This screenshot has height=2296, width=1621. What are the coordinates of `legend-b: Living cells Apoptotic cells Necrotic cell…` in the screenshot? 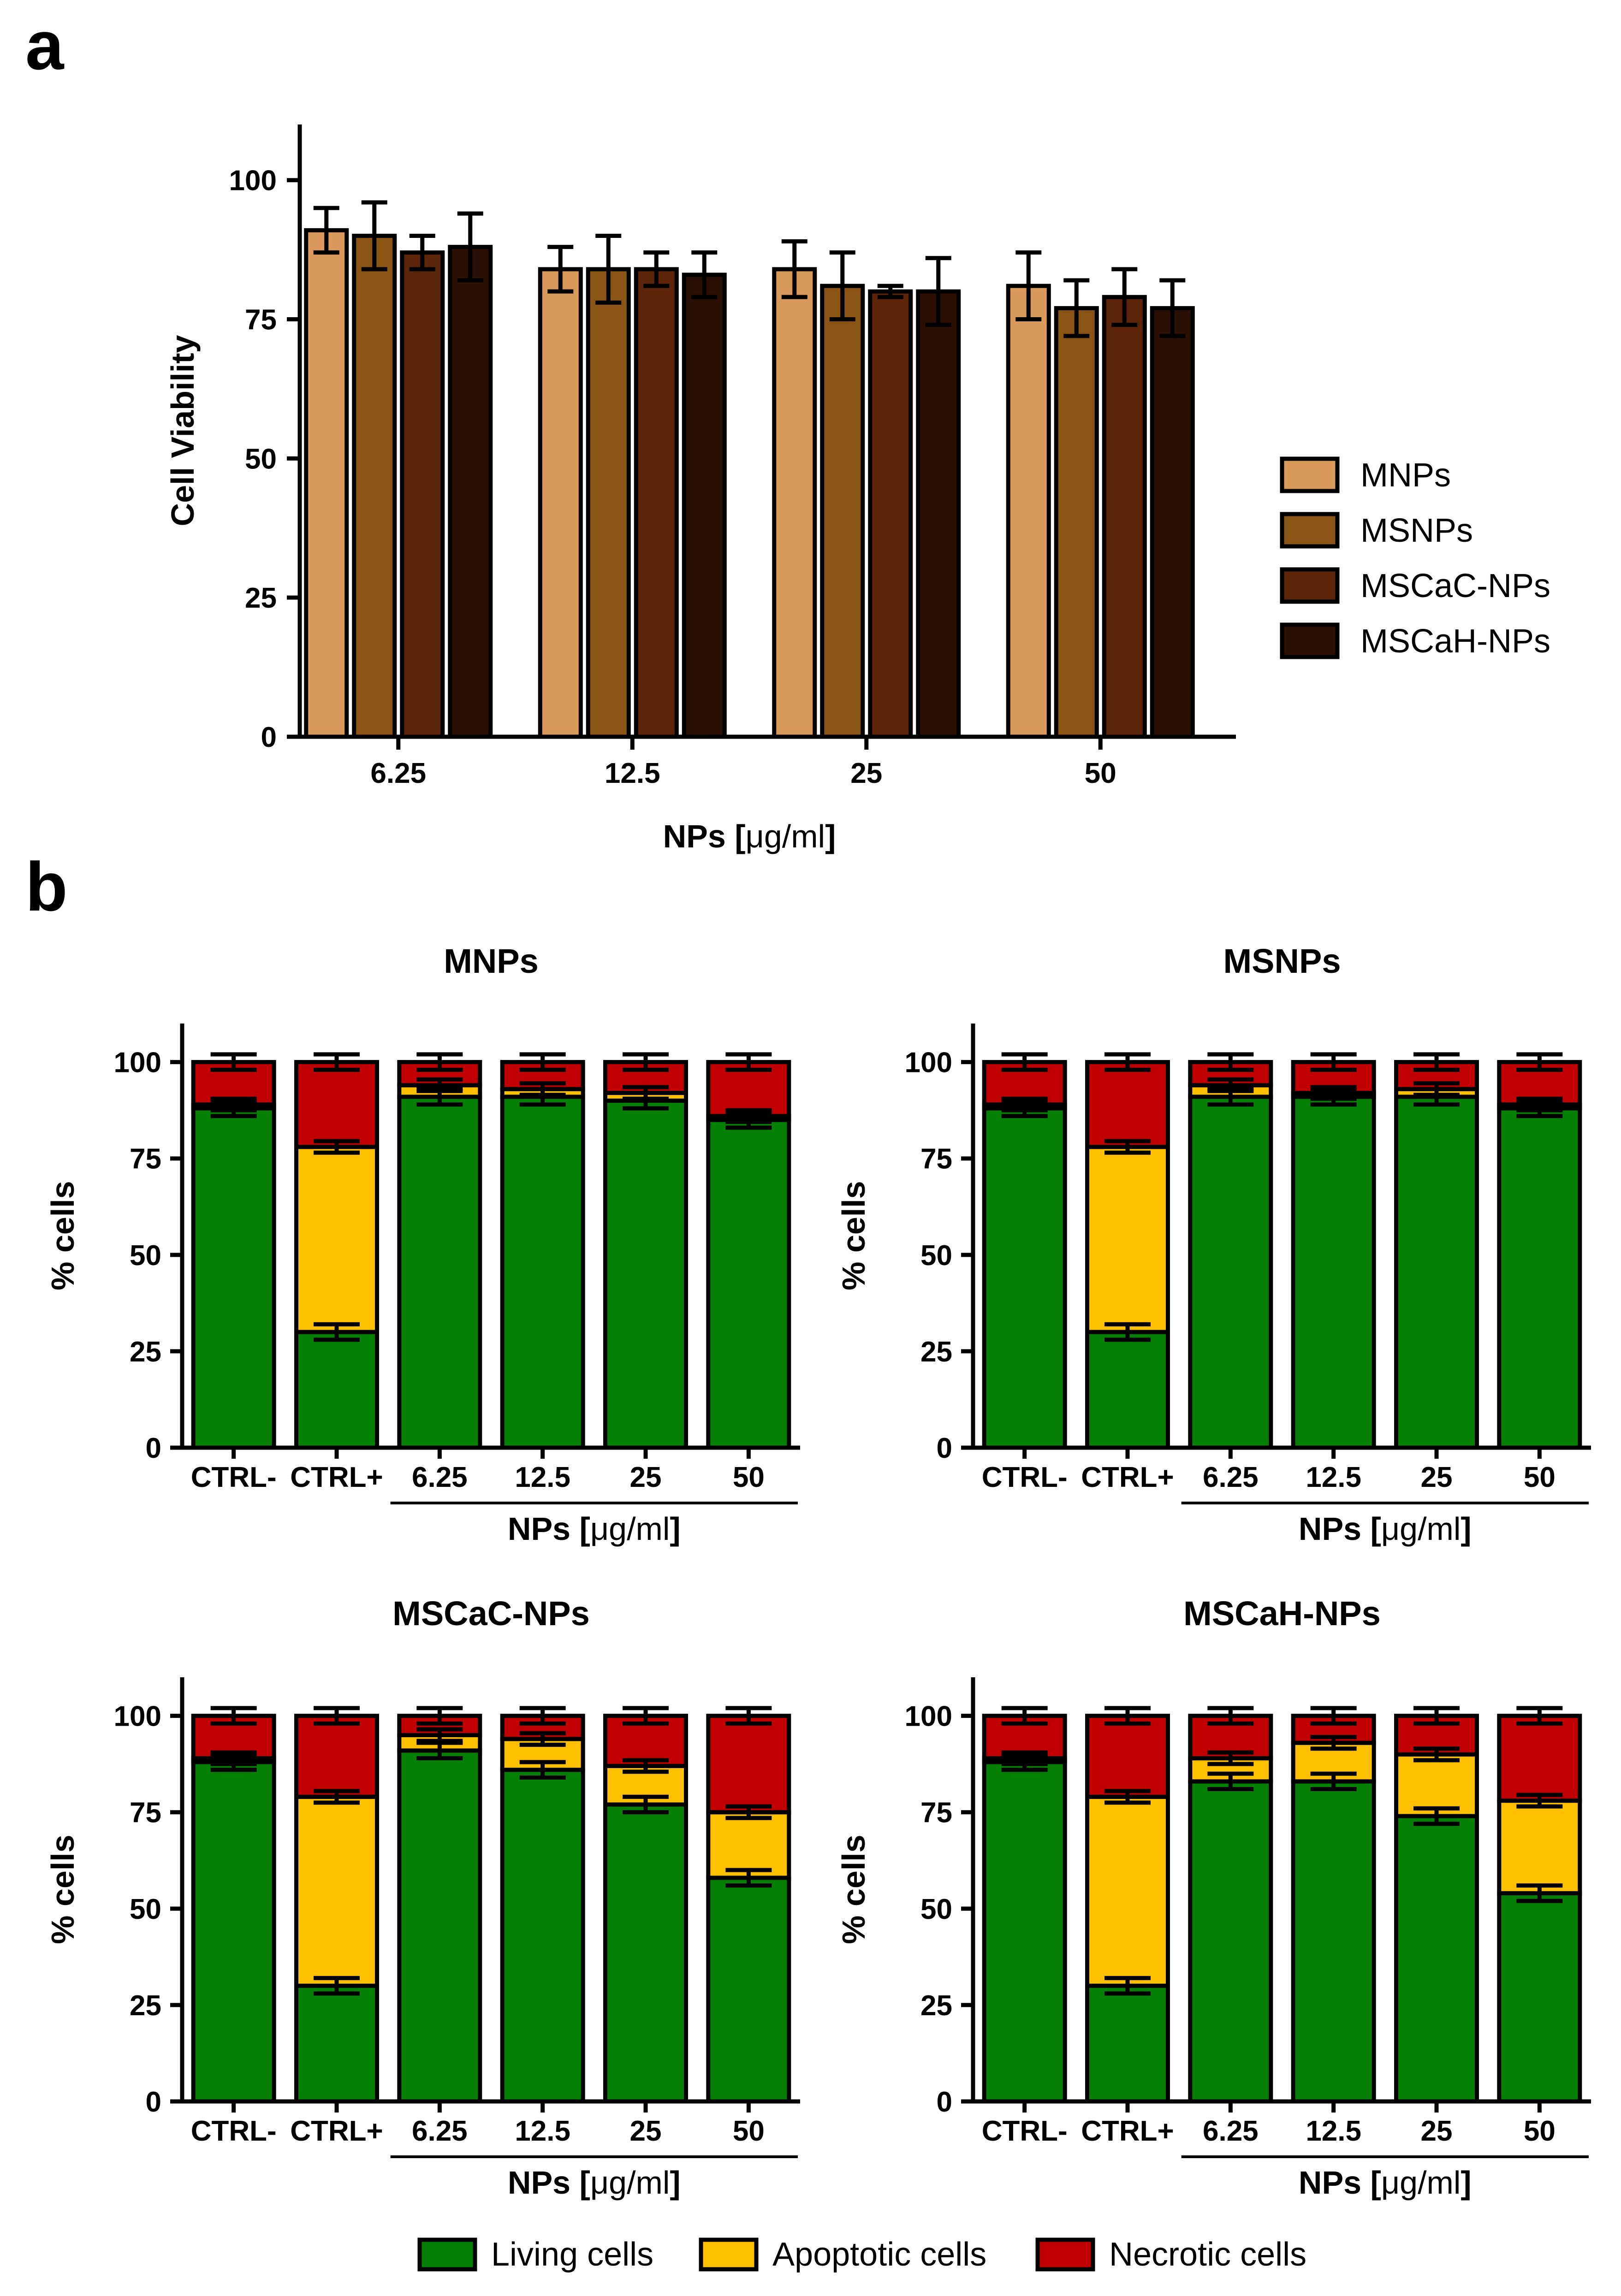 It's located at (861, 2254).